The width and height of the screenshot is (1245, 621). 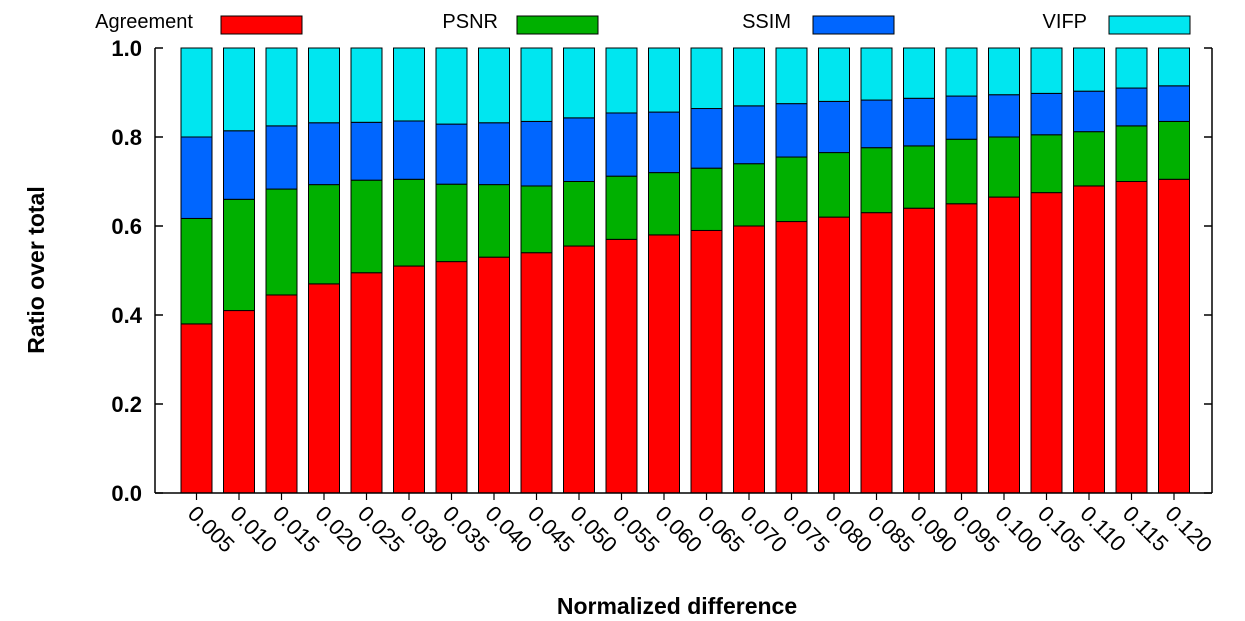 I want to click on x-tick-label: 0.105, so click(x=1061, y=529).